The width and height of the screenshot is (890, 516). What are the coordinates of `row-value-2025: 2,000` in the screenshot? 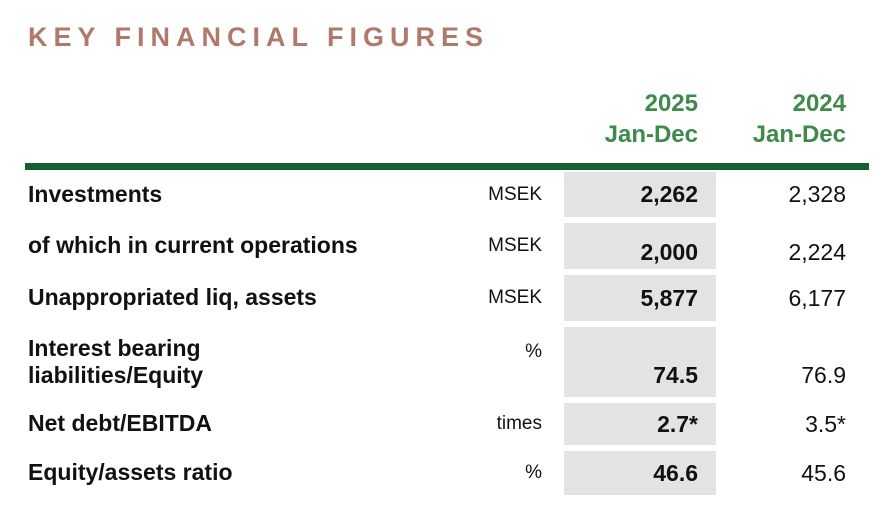 It's located at (640, 246).